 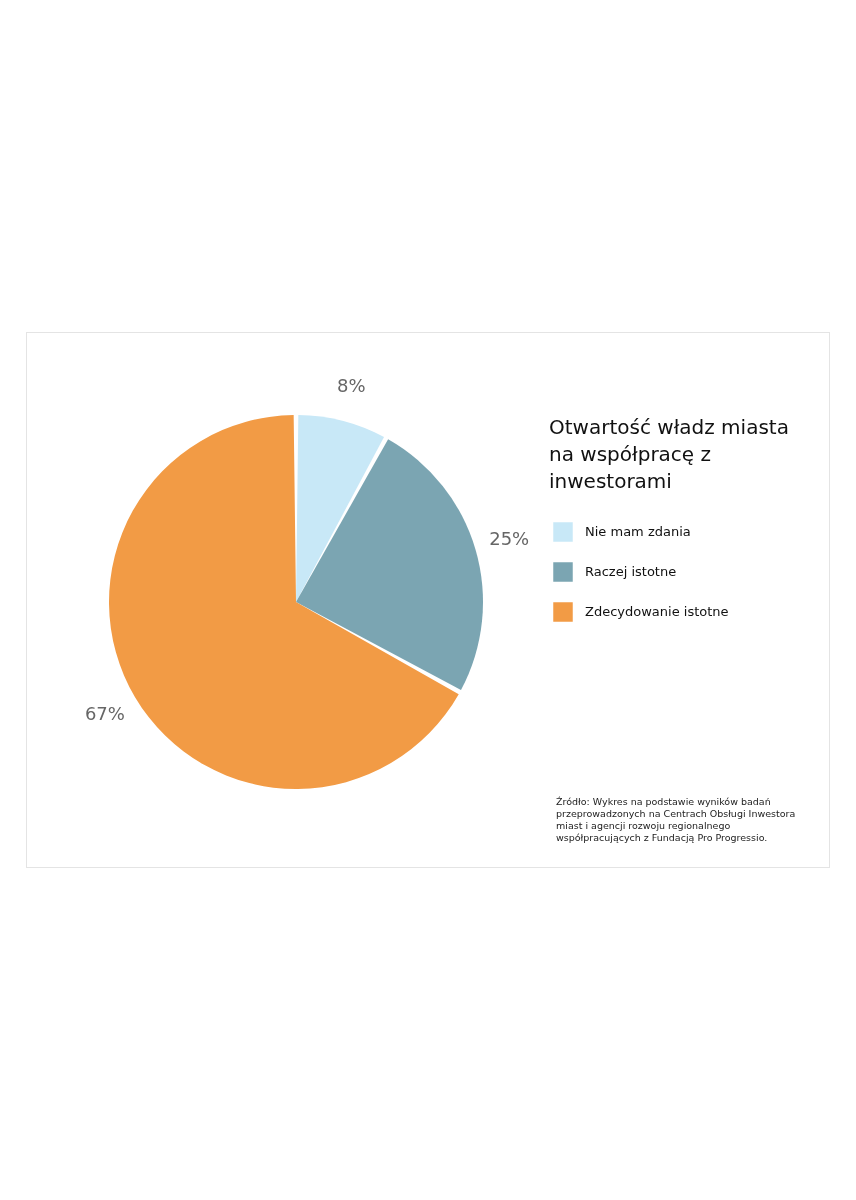 What do you see at coordinates (104, 714) in the screenshot?
I see `data-label: 67%` at bounding box center [104, 714].